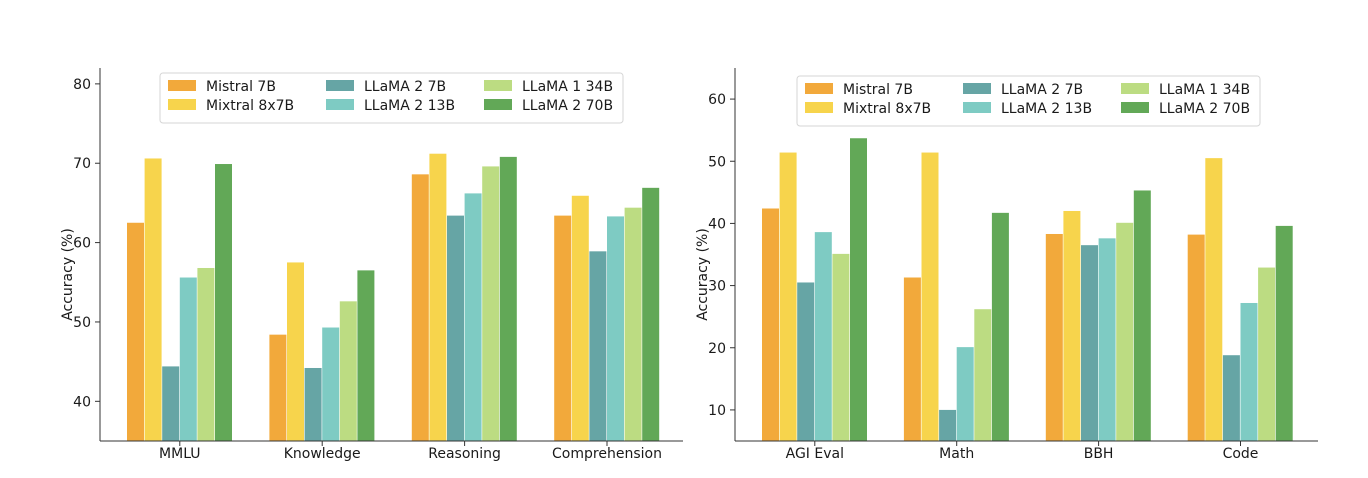 Image resolution: width=1368 pixels, height=478 pixels. Describe the element at coordinates (815, 454) in the screenshot. I see `x-tick-label: AGI Eval` at that location.